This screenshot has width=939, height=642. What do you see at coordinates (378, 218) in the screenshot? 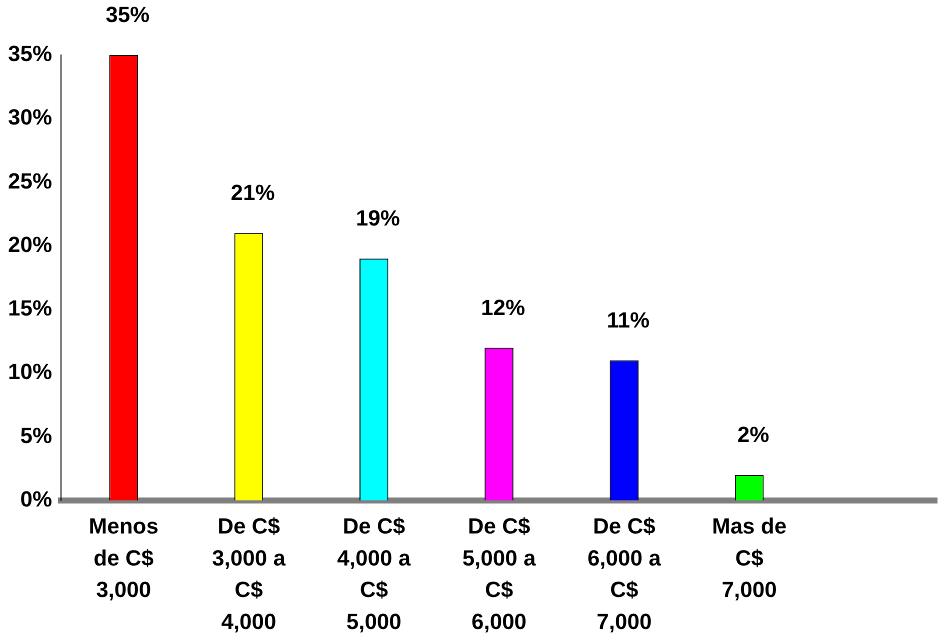
I see `data-label: 19%` at bounding box center [378, 218].